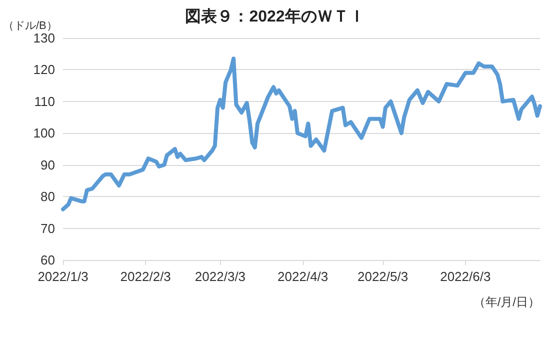 This screenshot has width=550, height=349. I want to click on x-tick-label: 2022/3/3, so click(220, 276).